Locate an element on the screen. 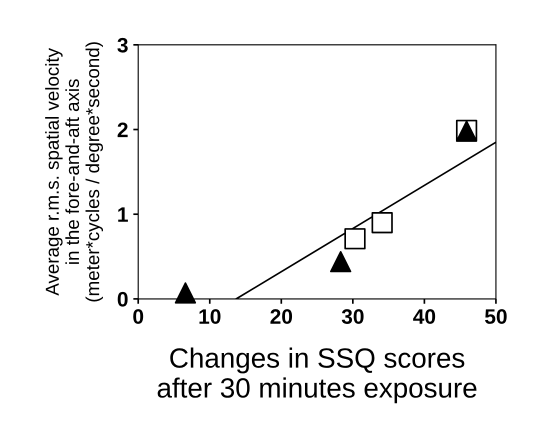 This screenshot has height=427, width=542. x-tick-label: 50 is located at coordinates (495, 316).